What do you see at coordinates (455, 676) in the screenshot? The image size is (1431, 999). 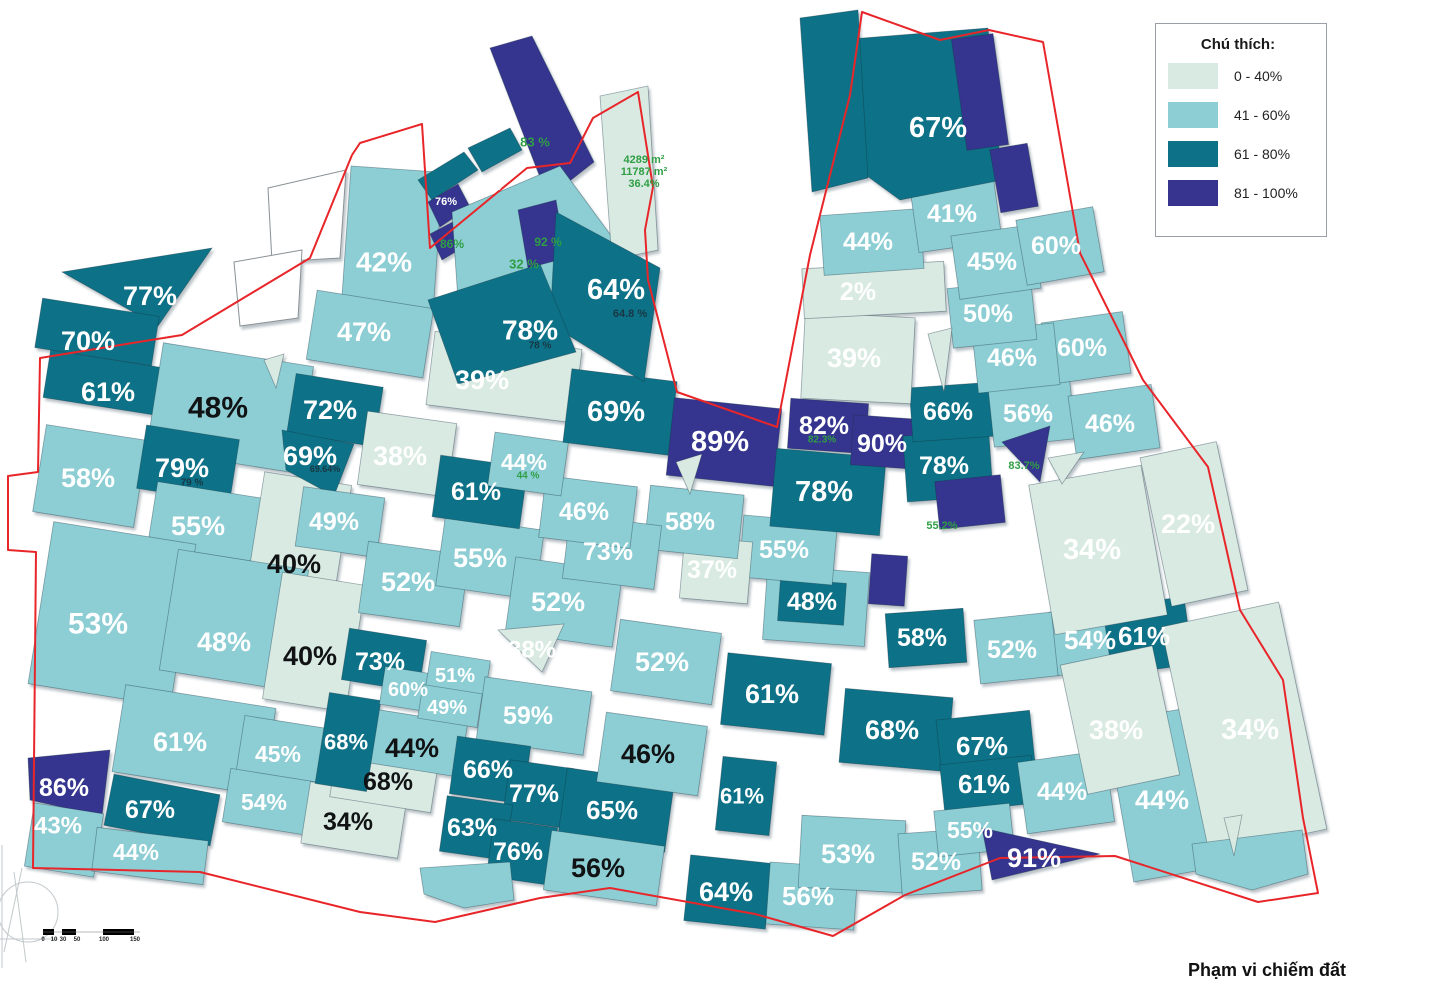 I see `block-percentage-label: 51%` at bounding box center [455, 676].